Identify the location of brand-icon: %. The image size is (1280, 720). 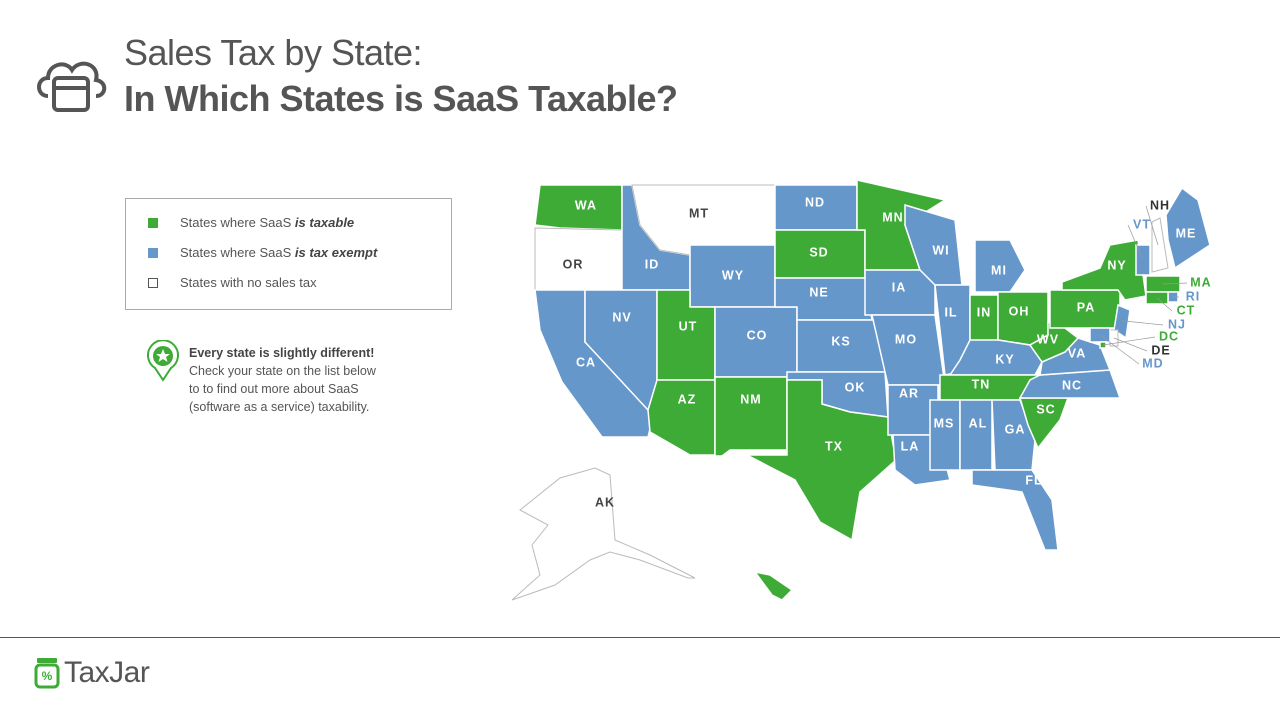
(47, 673).